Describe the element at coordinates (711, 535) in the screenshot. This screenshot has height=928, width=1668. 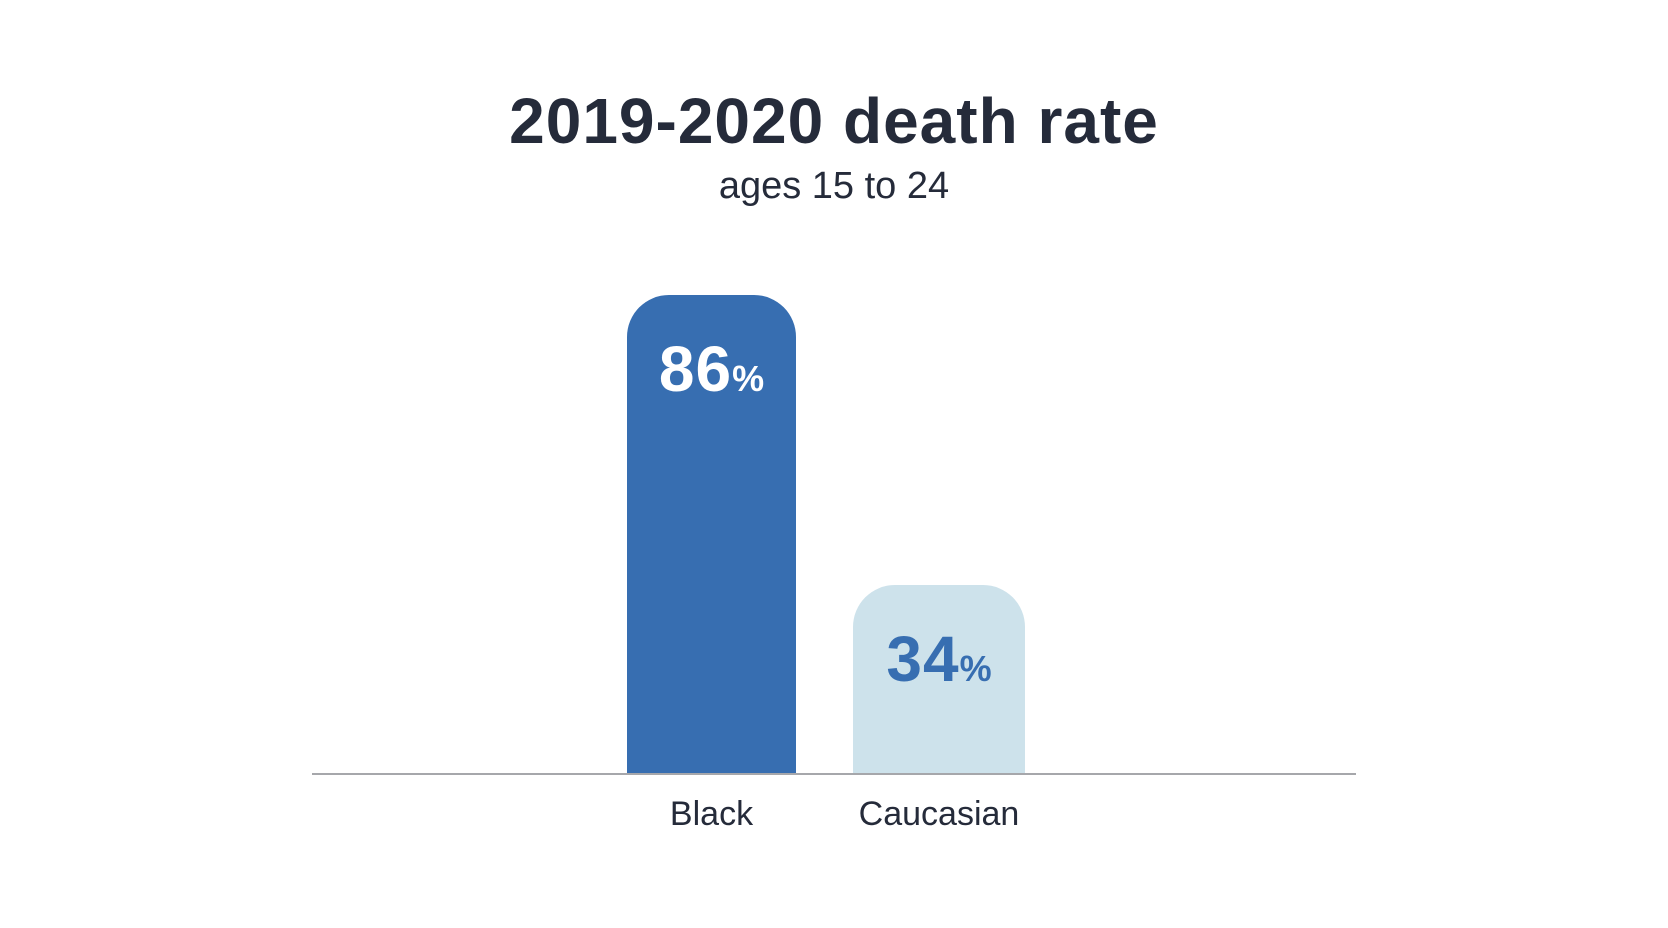
I see `bar-black: 86%` at that location.